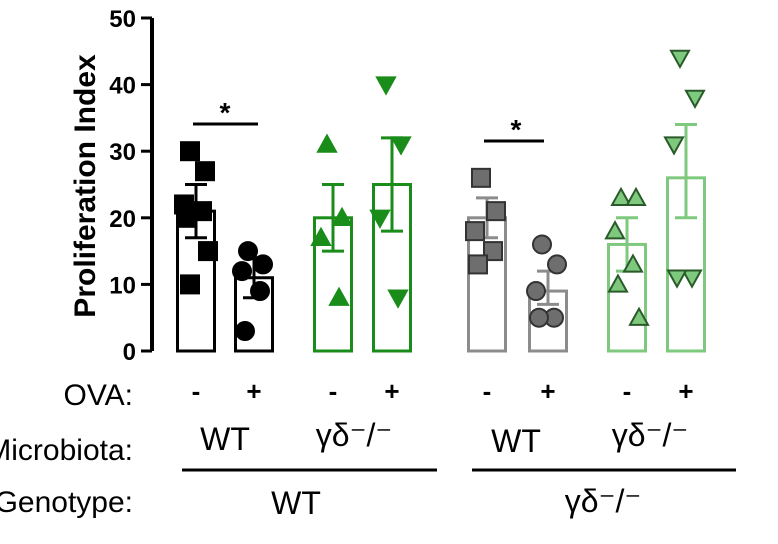  Describe the element at coordinates (650, 435) in the screenshot. I see `microbiota-label-4: γδ⁻/⁻` at that location.